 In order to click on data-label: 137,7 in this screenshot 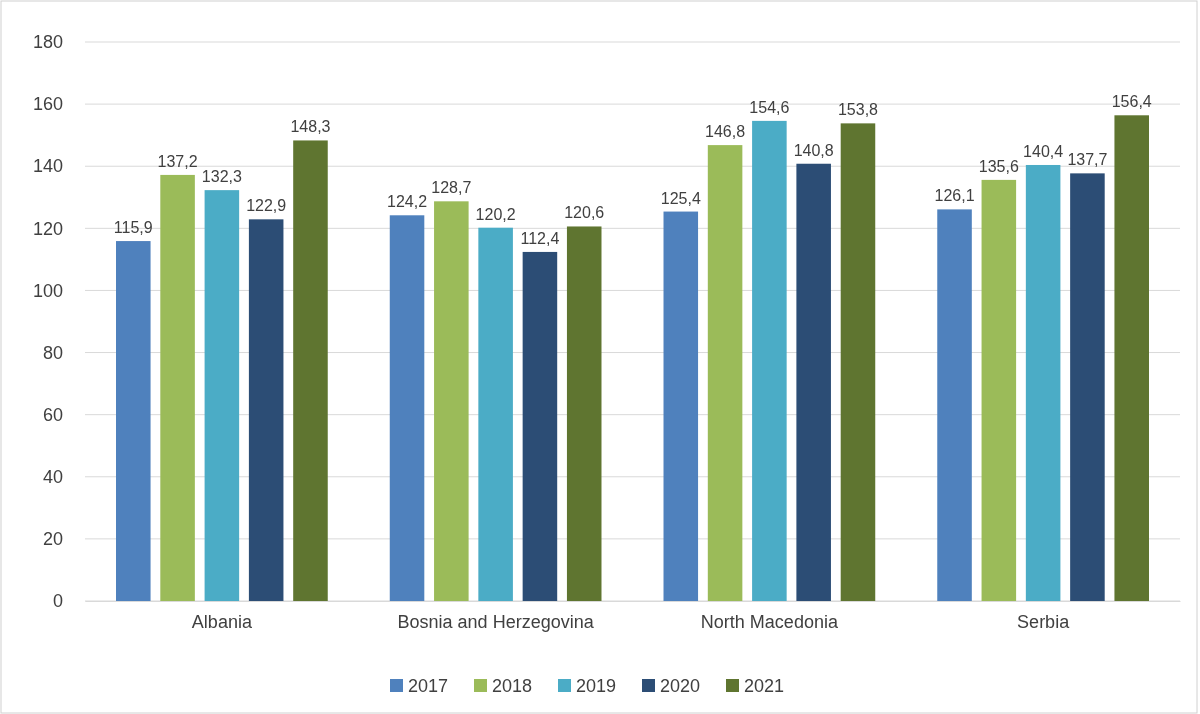, I will do `click(1087, 160)`.